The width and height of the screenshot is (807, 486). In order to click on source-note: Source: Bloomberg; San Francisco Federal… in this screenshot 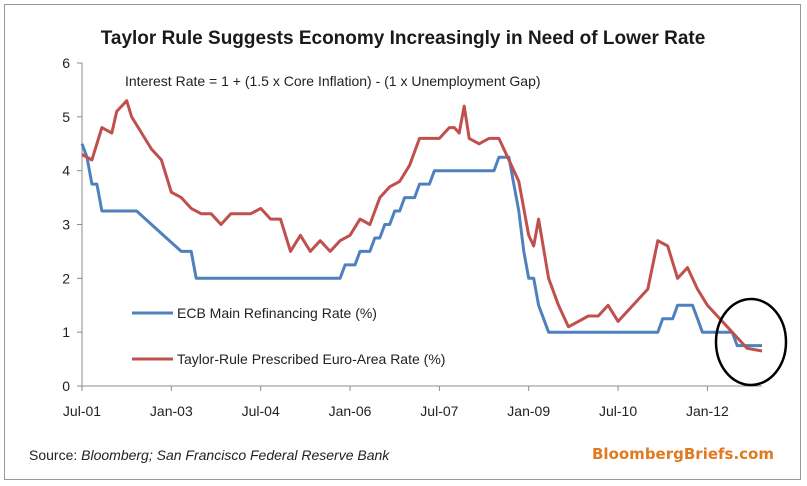, I will do `click(209, 455)`.